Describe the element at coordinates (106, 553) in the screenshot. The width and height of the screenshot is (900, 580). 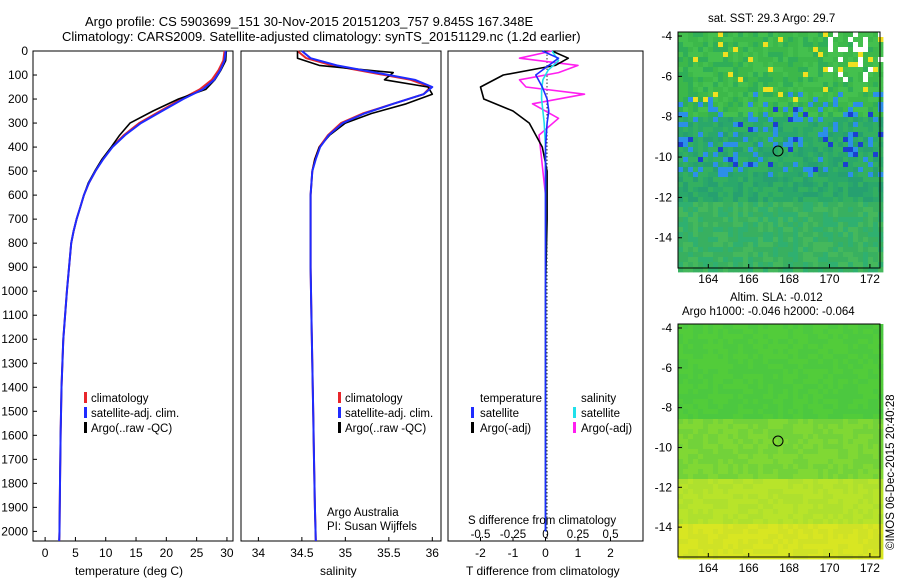
I see `temp-x-tick-label: 10` at that location.